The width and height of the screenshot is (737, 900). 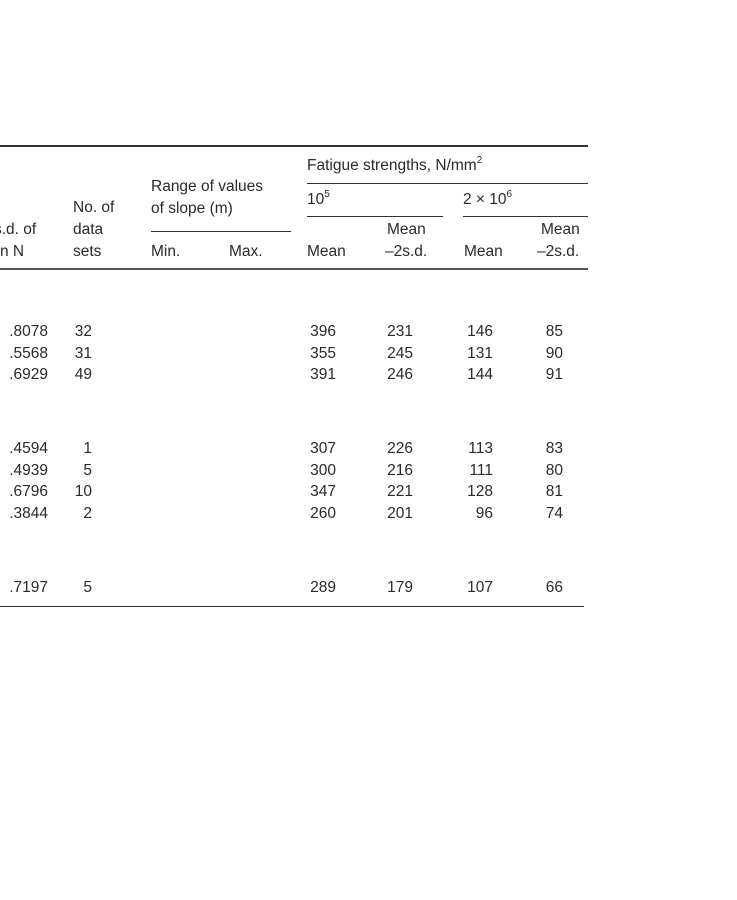 I want to click on header-data-sets-line2: data, so click(x=88, y=229).